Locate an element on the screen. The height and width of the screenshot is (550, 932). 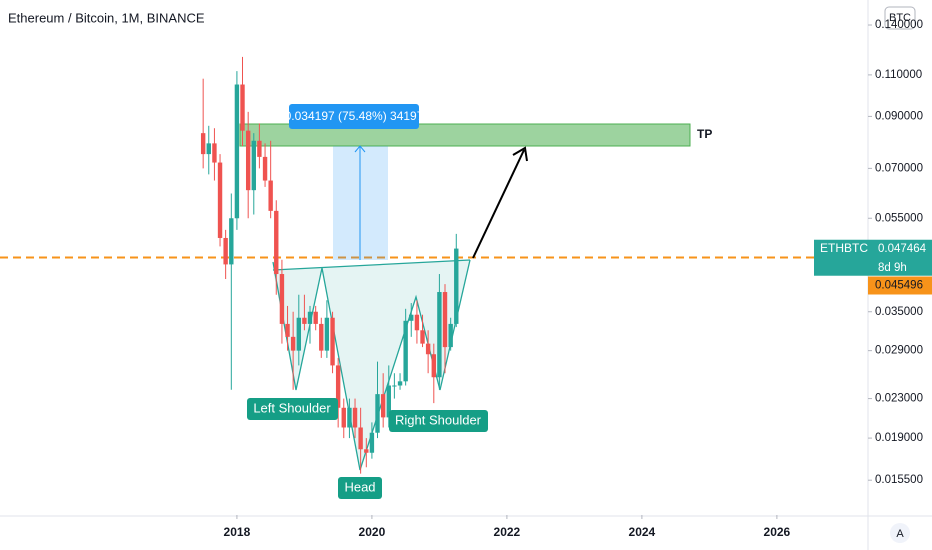
chart-title: Ethereum / Bitcoin, 1M, BINANCE is located at coordinates (106, 17).